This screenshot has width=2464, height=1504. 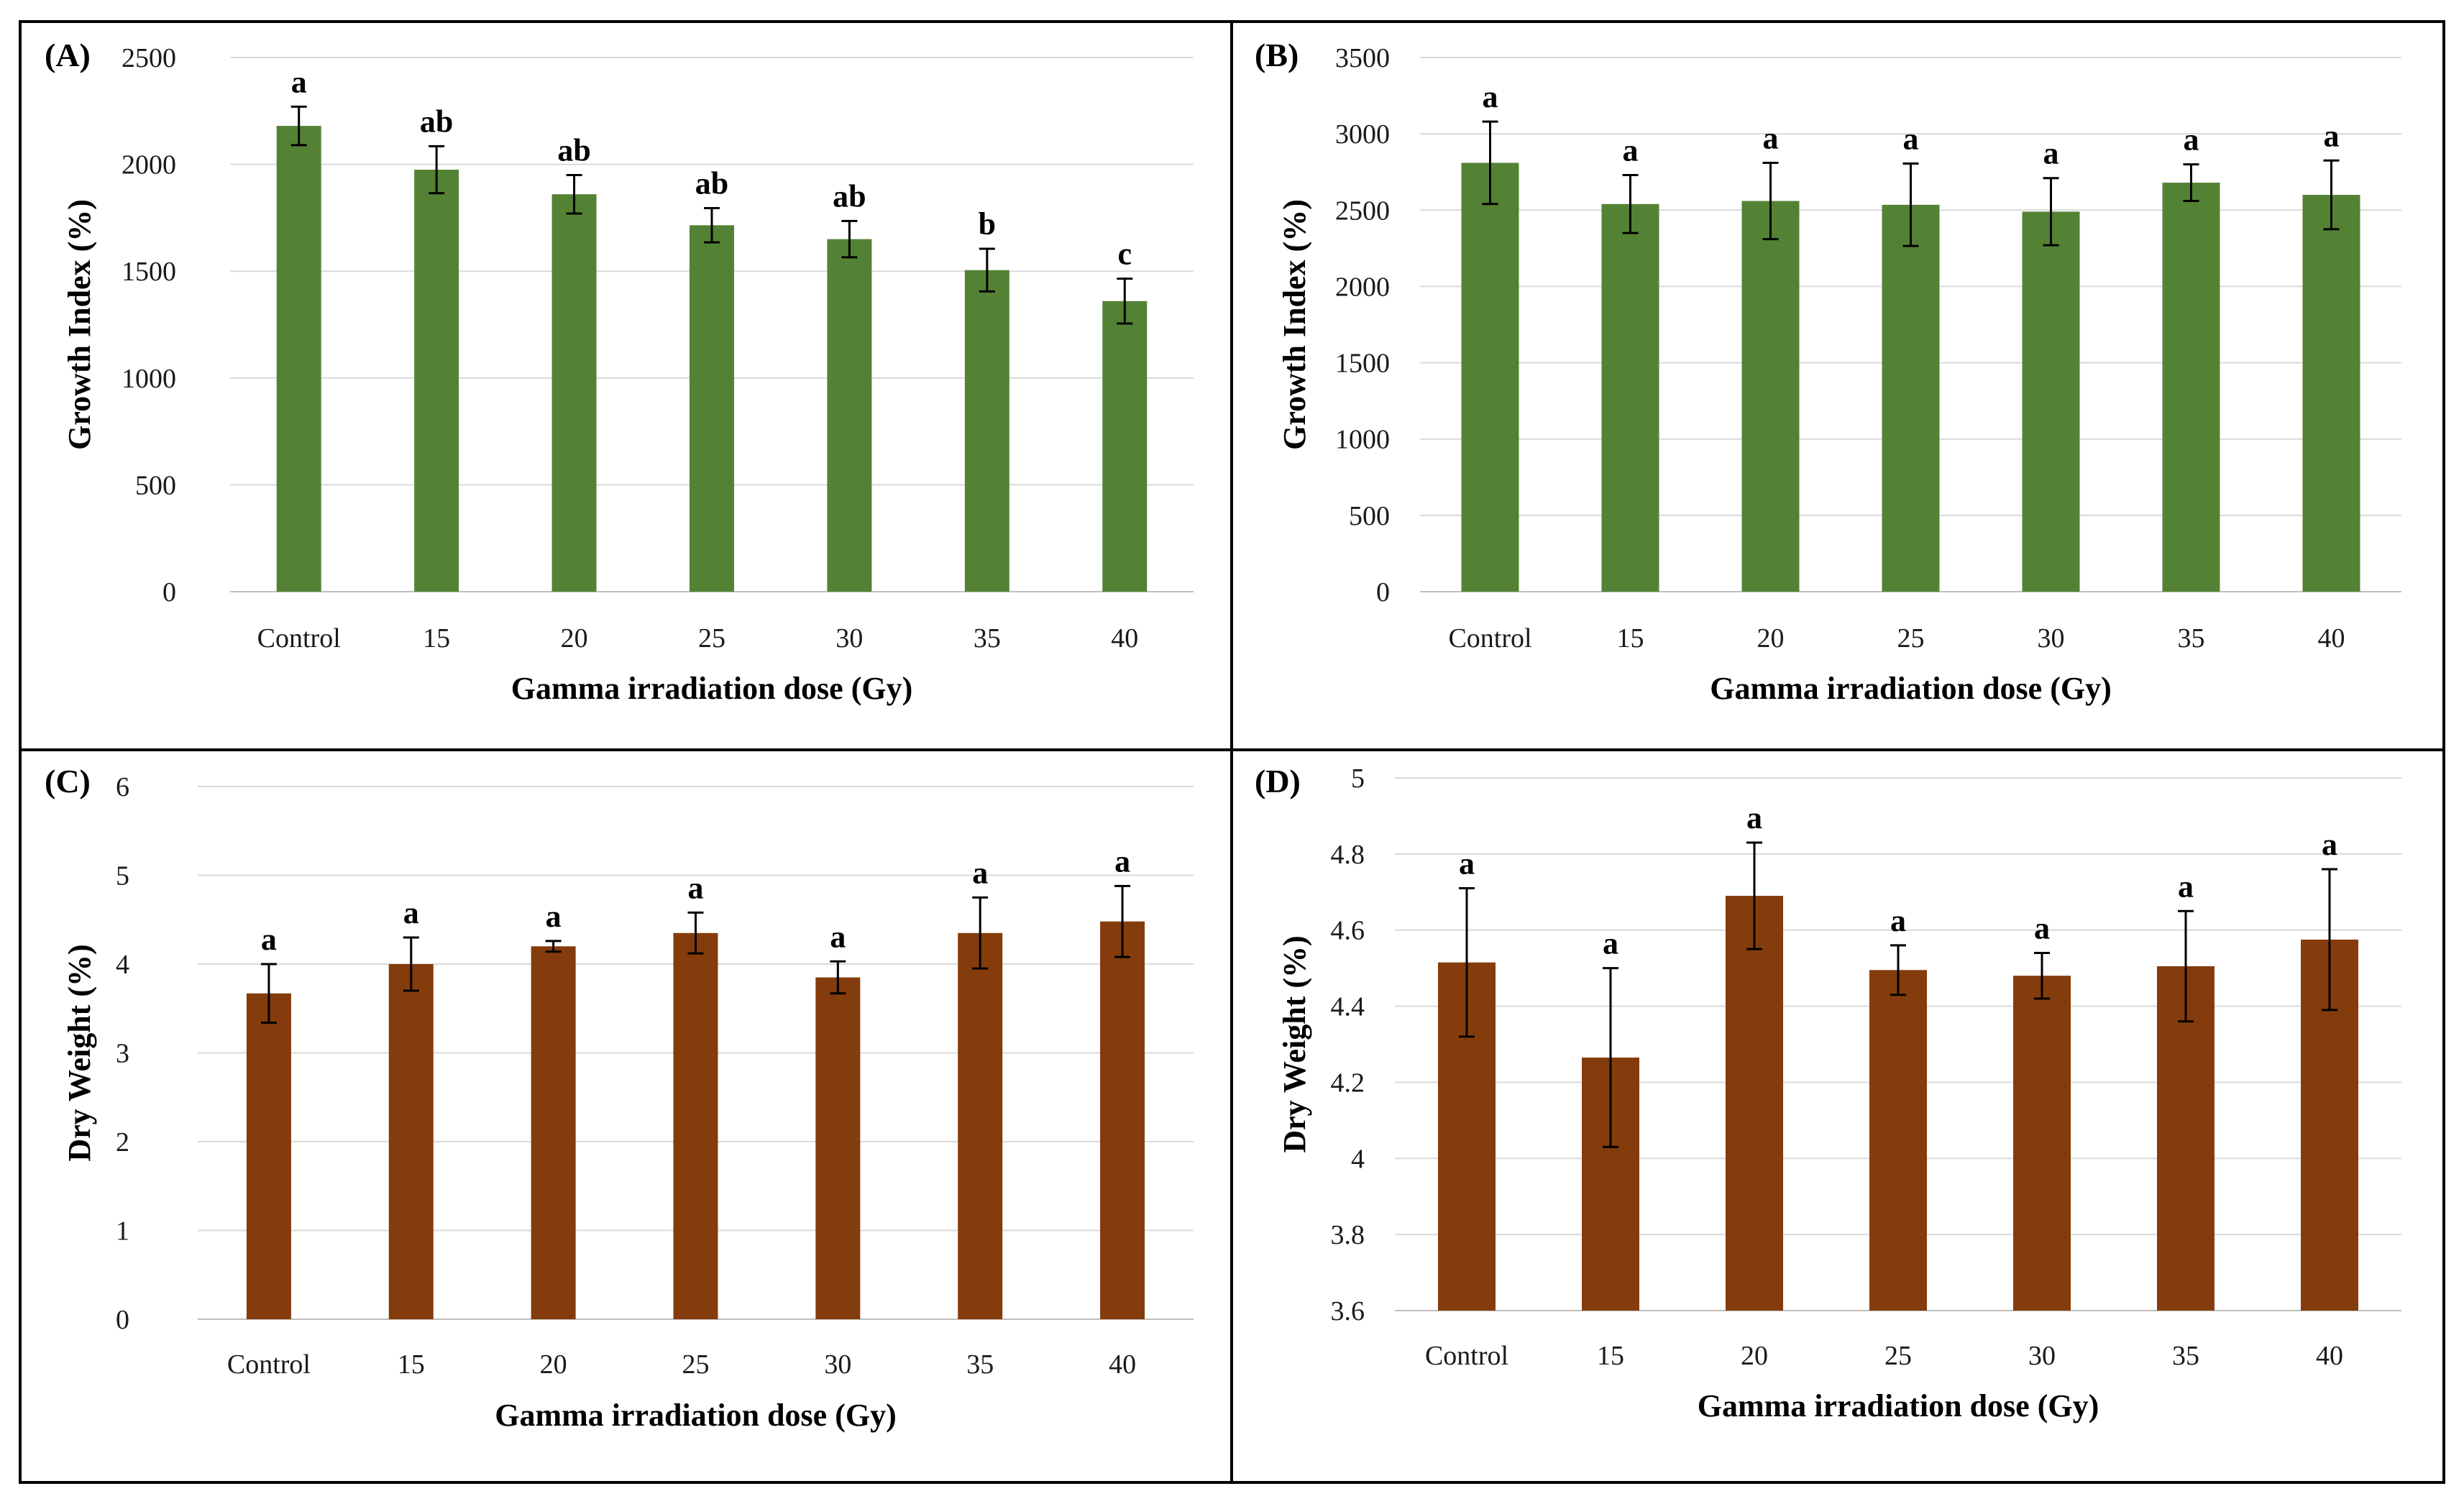 What do you see at coordinates (987, 224) in the screenshot?
I see `significance-letter: b` at bounding box center [987, 224].